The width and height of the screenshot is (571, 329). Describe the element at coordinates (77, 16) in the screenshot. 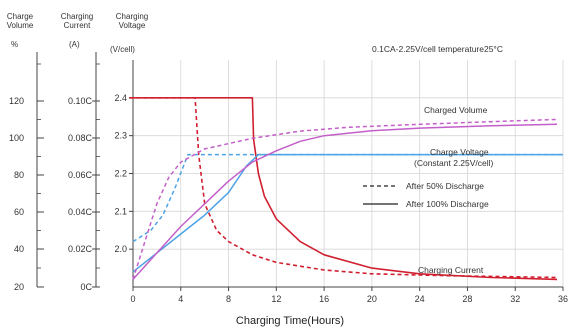

I see `current-header-line1: Charging` at that location.